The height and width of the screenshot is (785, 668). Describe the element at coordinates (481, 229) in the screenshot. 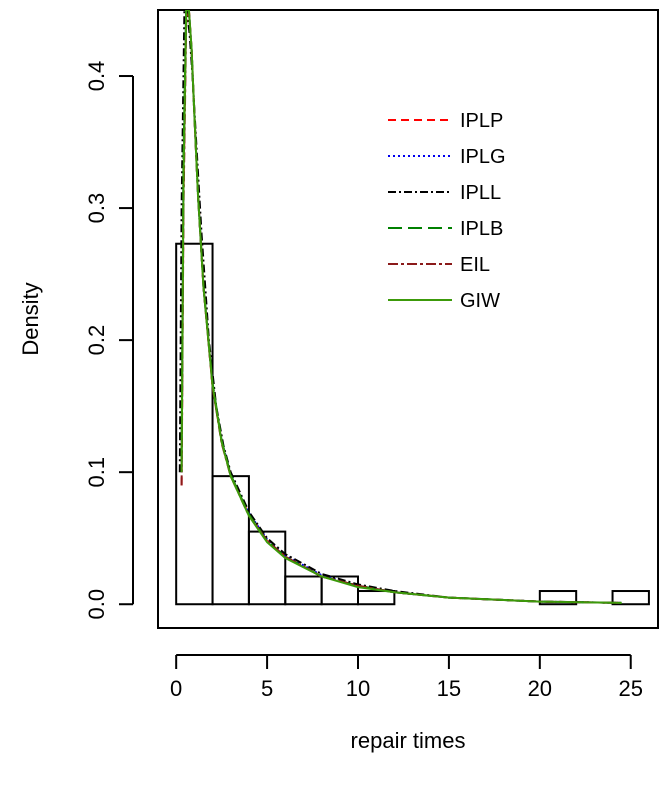

I see `legend-label-iplb: IPLB` at that location.